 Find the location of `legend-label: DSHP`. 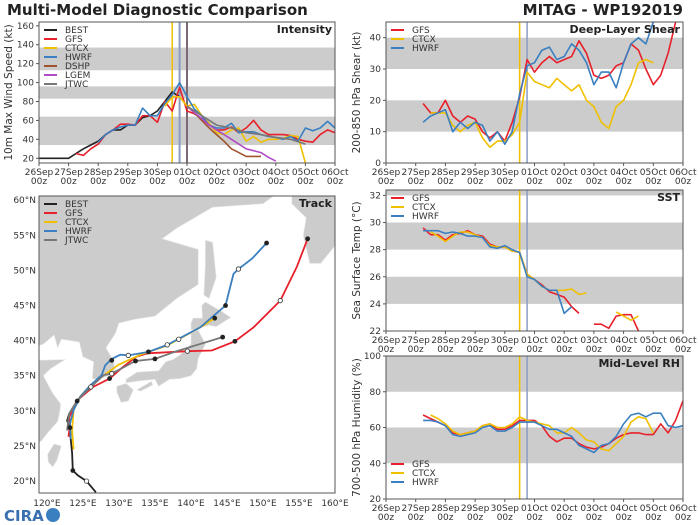

legend-label: DSHP is located at coordinates (77, 67).